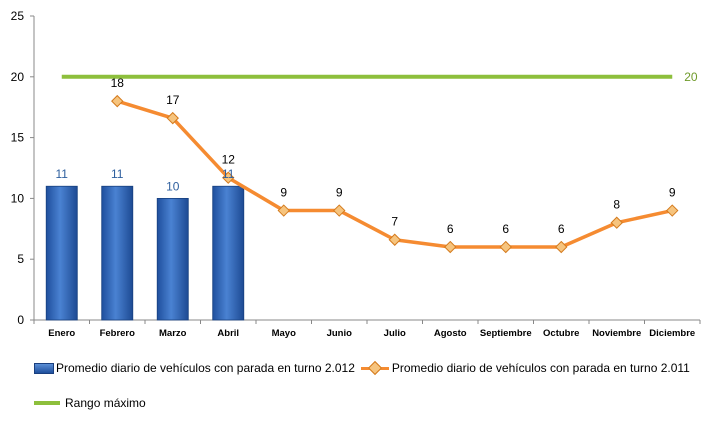 The image size is (712, 429). What do you see at coordinates (18, 138) in the screenshot?
I see `y-tick-label: 15` at bounding box center [18, 138].